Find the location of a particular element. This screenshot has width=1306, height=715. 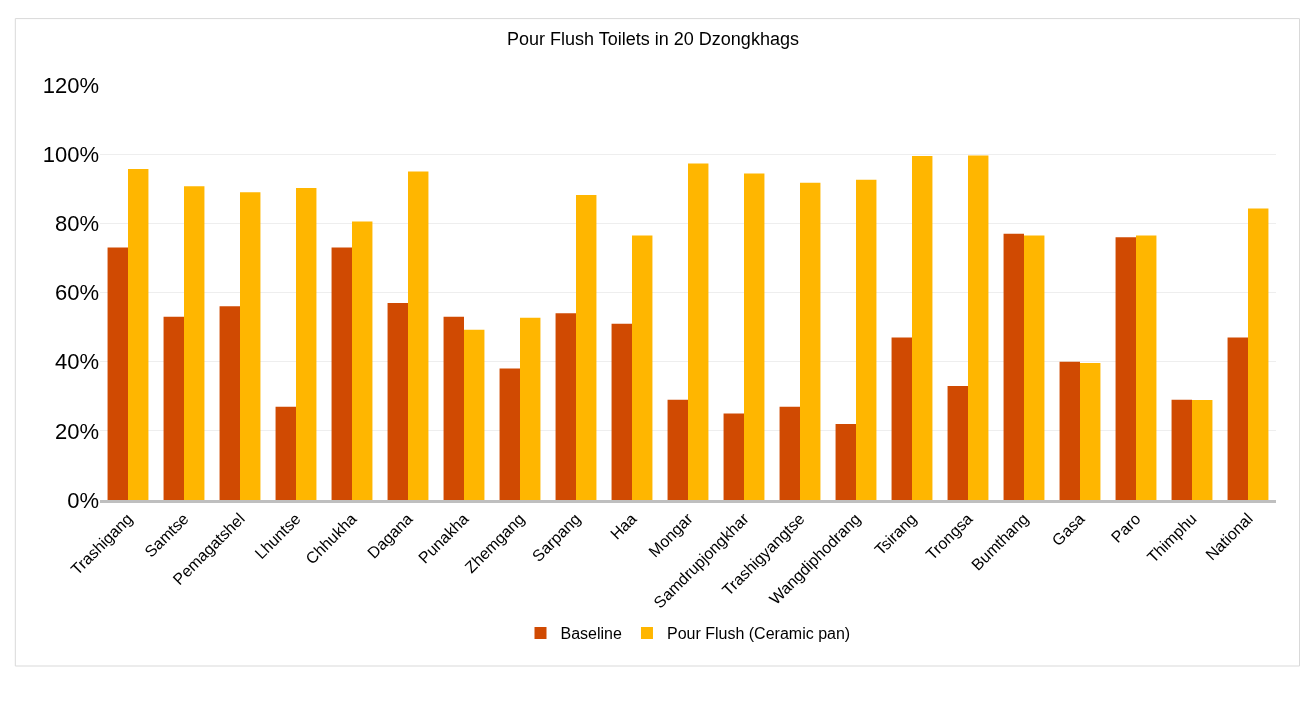

y-tick-label: 100% is located at coordinates (70, 154).